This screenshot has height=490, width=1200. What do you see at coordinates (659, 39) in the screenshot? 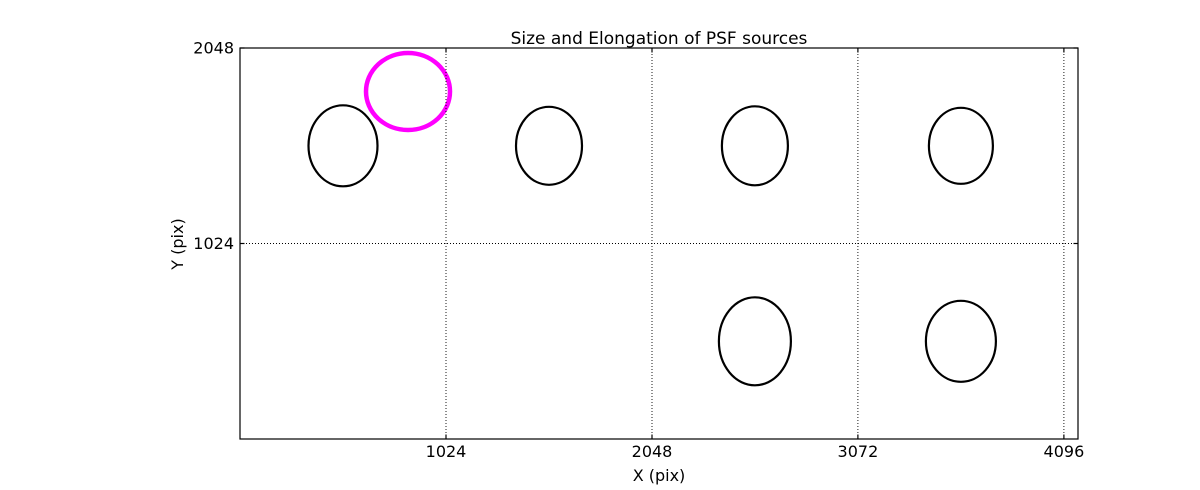
I see `chart-title: Size and Elongation of PSF sources` at bounding box center [659, 39].